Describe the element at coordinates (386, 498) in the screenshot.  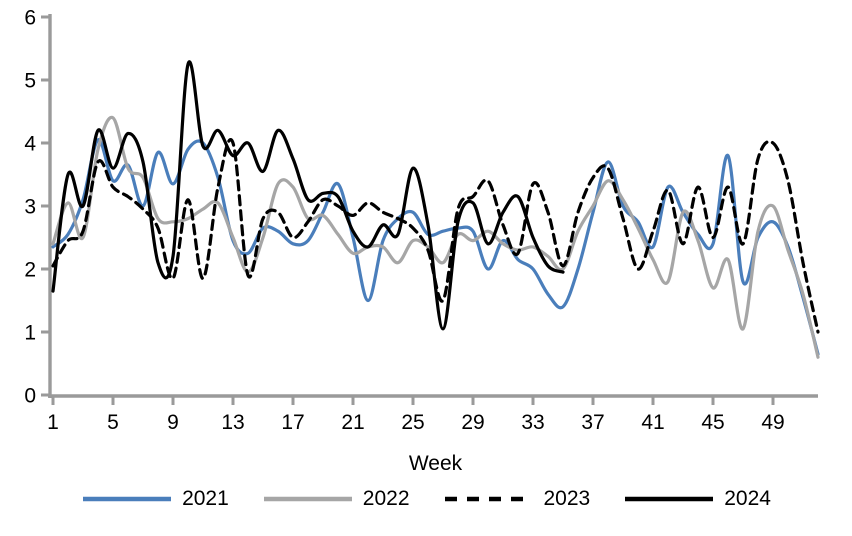
I see `legend-label-2022: 2022` at that location.